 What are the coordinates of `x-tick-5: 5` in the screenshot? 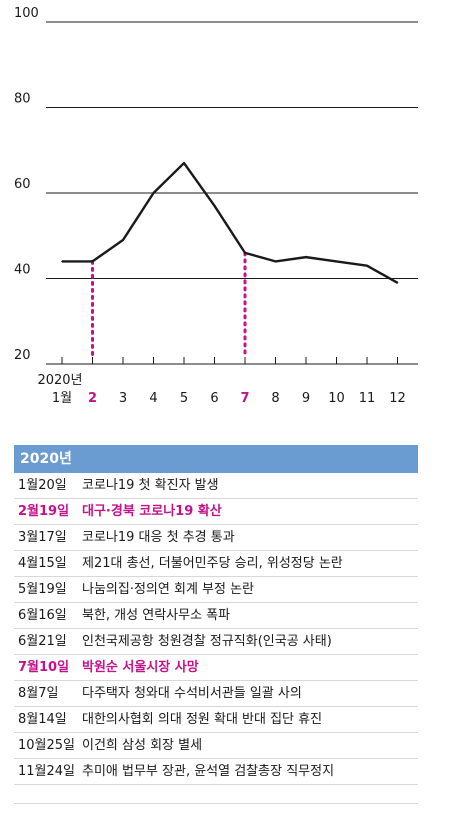 It's located at (184, 398).